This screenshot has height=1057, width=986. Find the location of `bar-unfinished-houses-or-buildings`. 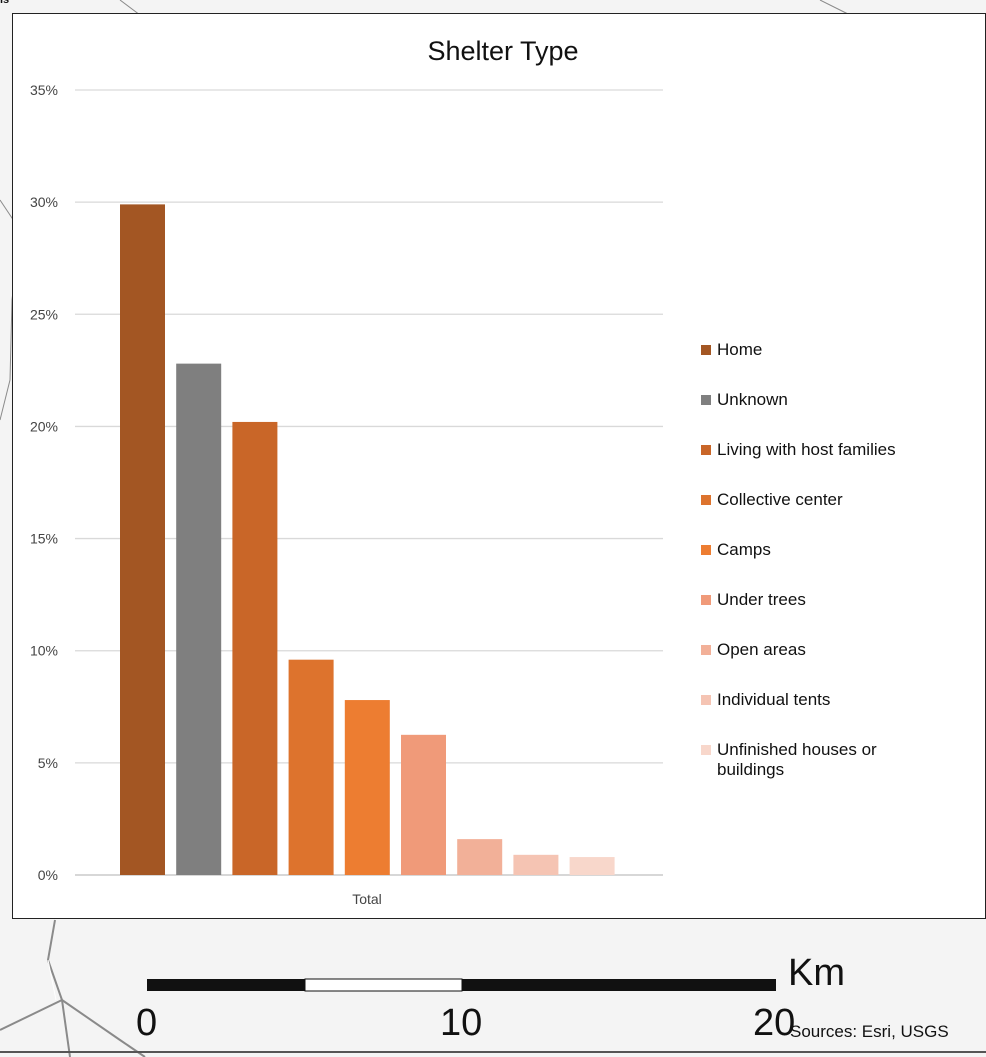

bar-unfinished-houses-or-buildings is located at coordinates (592, 866).